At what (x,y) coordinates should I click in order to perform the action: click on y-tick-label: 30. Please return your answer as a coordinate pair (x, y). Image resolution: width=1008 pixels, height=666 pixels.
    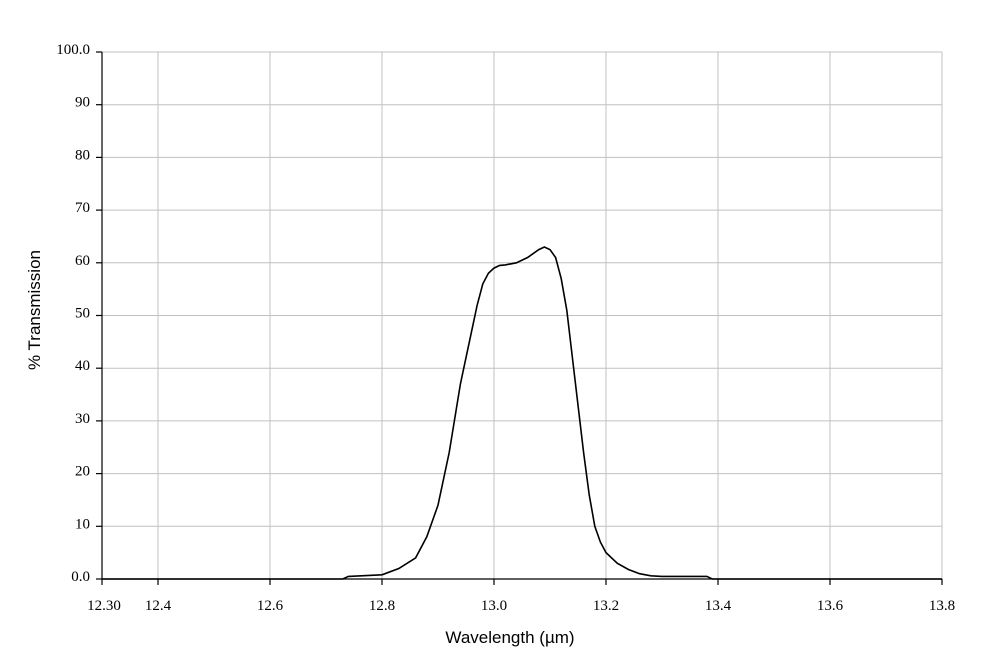
    Looking at the image, I should click on (82, 419).